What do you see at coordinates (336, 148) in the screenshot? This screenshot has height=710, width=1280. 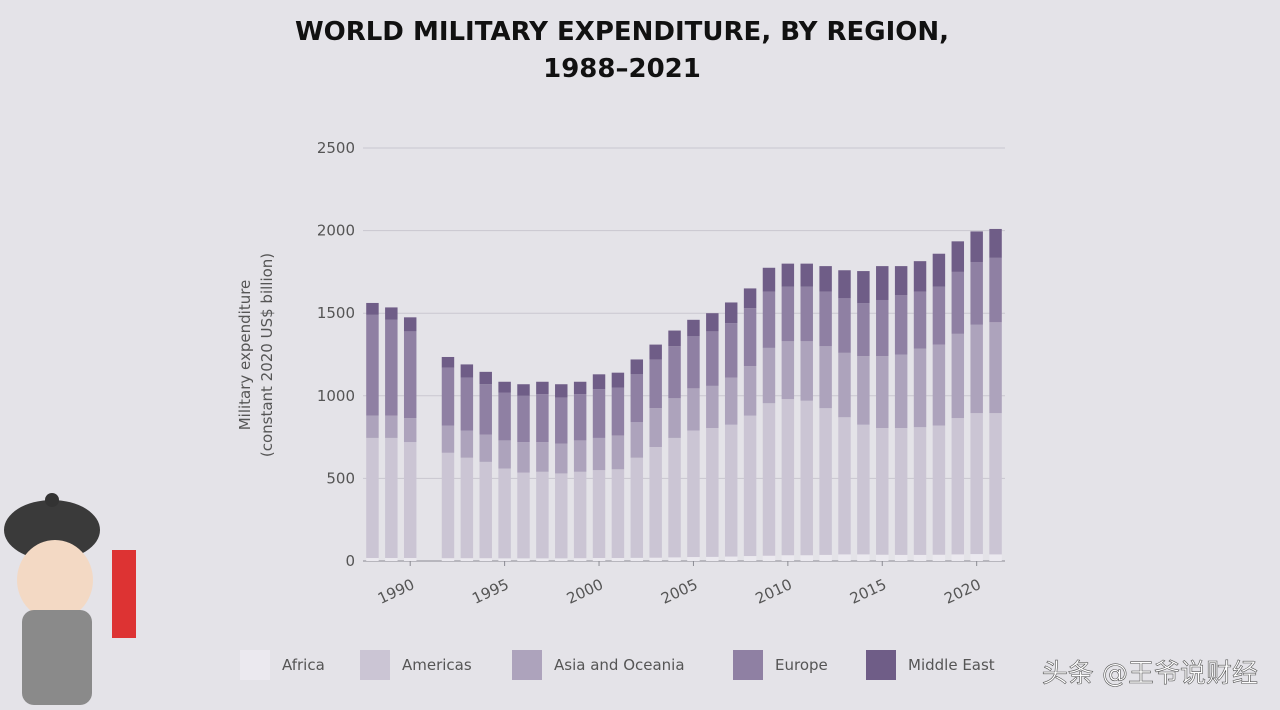 I see `y-tick-label: 2500` at bounding box center [336, 148].